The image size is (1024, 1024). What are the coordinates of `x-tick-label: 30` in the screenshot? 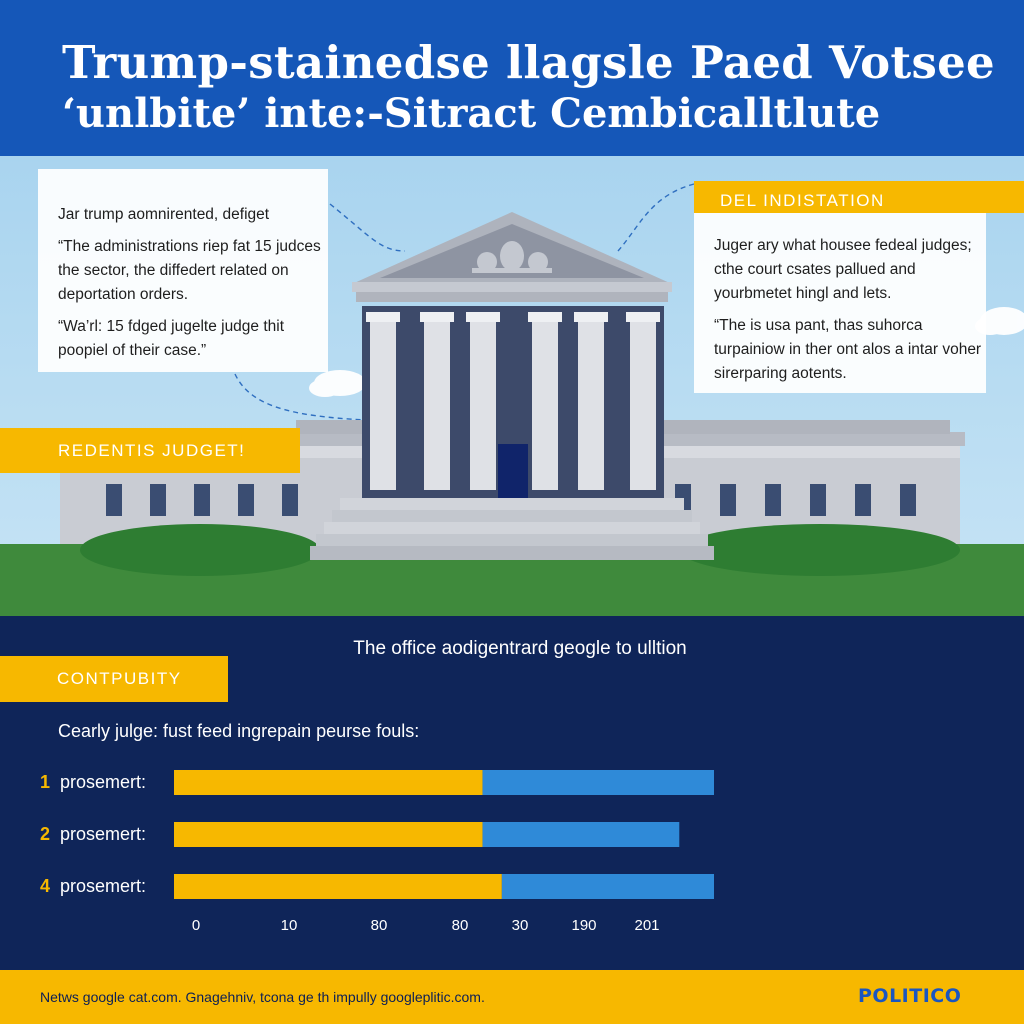 It's located at (520, 925).